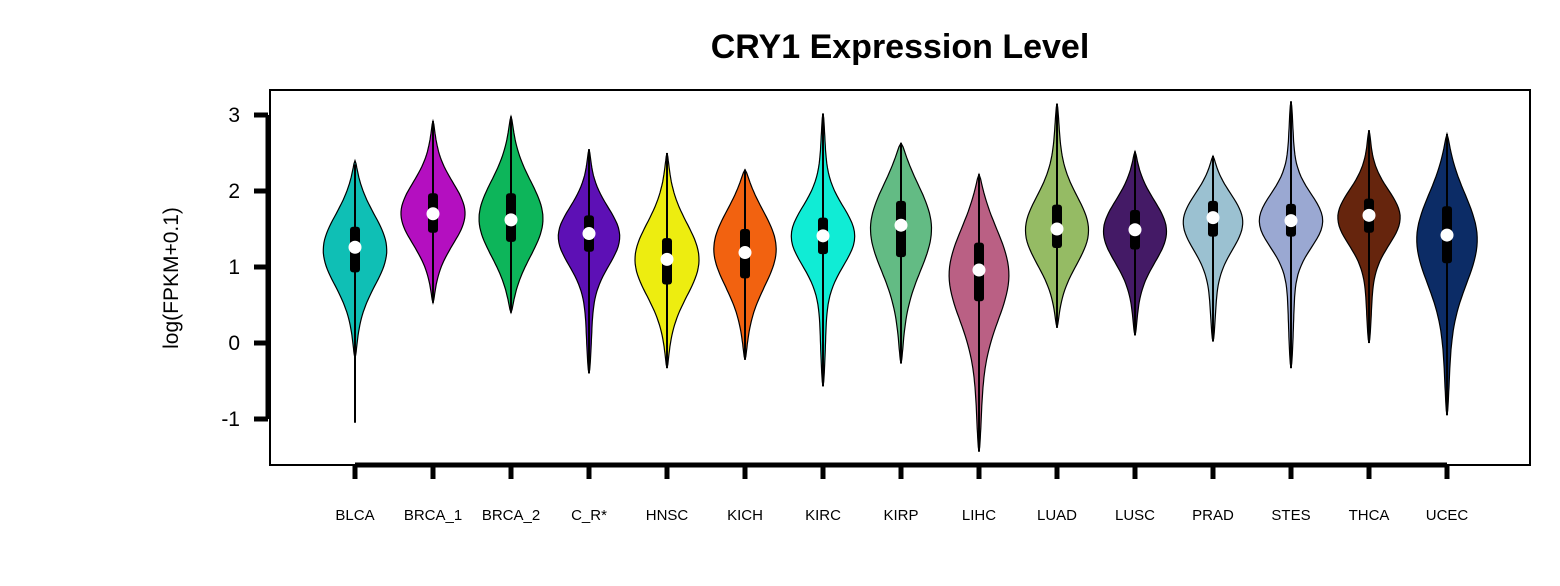 This screenshot has height=586, width=1560. Describe the element at coordinates (1369, 515) in the screenshot. I see `x-tick-label: THCA` at that location.